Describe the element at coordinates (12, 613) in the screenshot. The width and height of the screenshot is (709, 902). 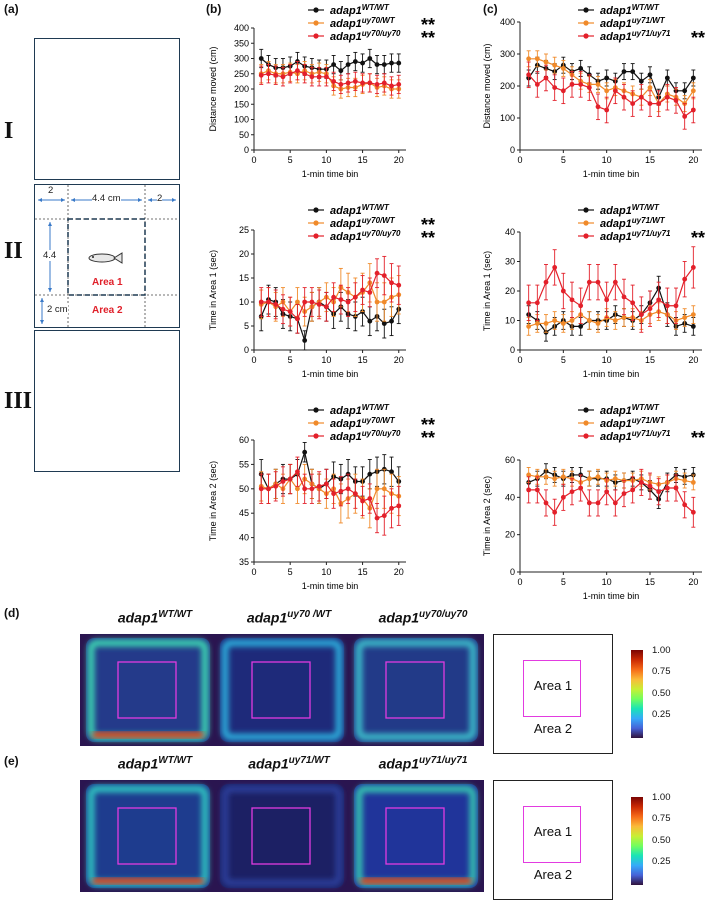
I see `panel-d-label: (d)` at that location.